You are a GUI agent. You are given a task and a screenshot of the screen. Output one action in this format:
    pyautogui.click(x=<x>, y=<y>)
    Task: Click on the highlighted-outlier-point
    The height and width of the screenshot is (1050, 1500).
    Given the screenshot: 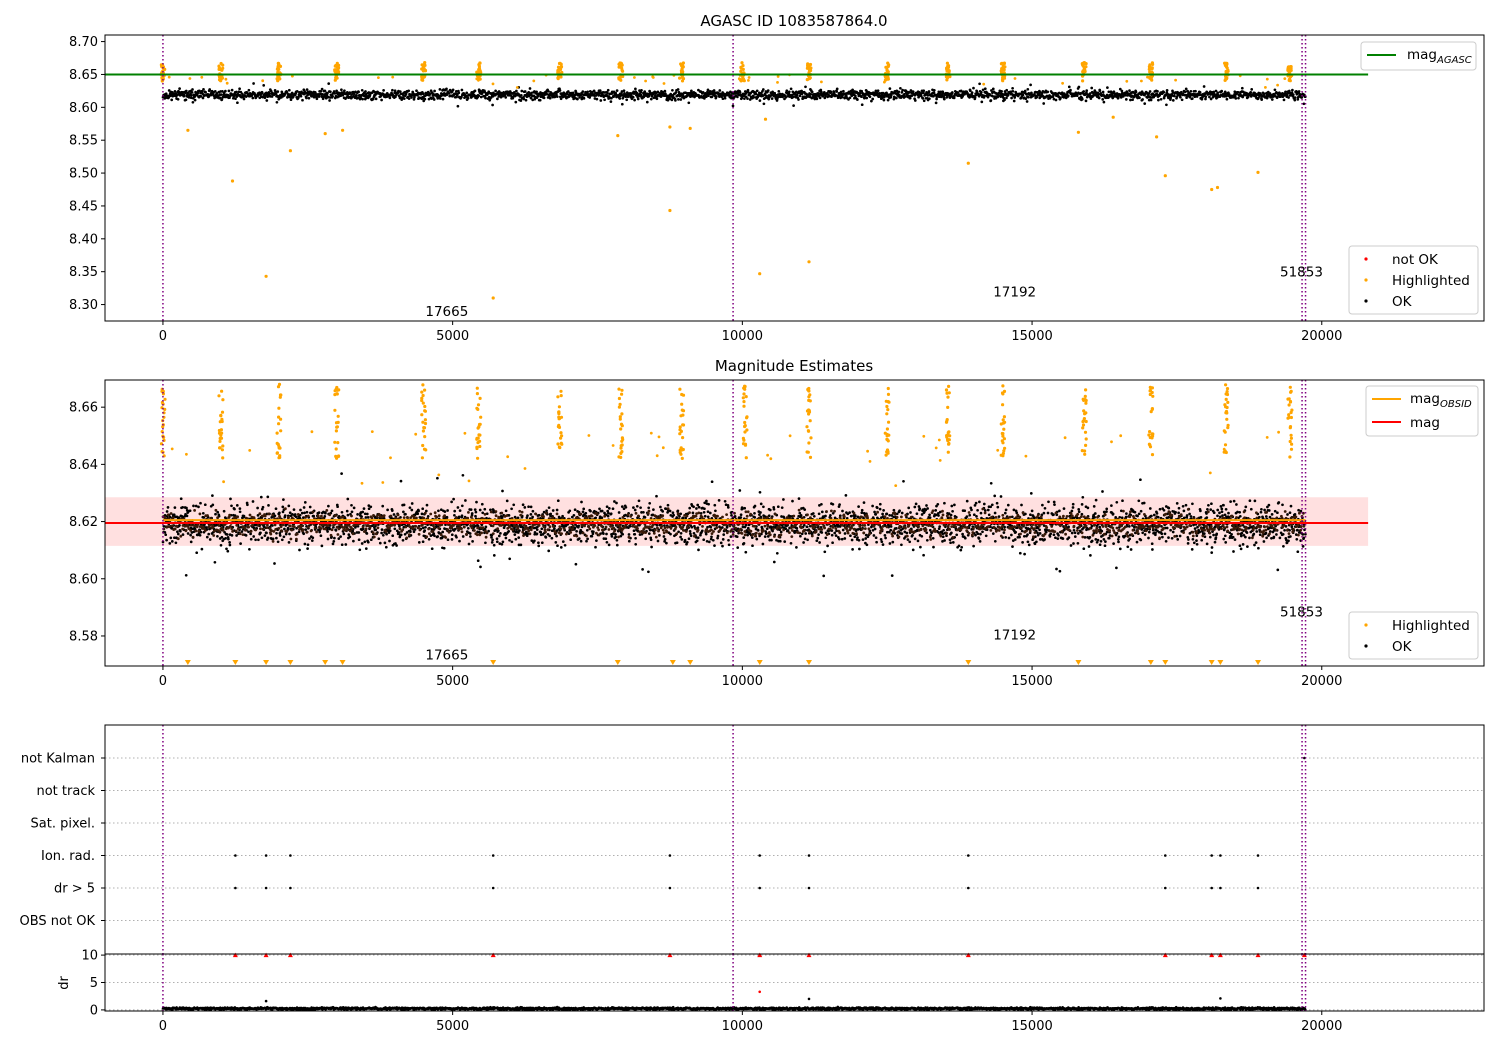 What is the action you would take?
    pyautogui.click(x=760, y=274)
    